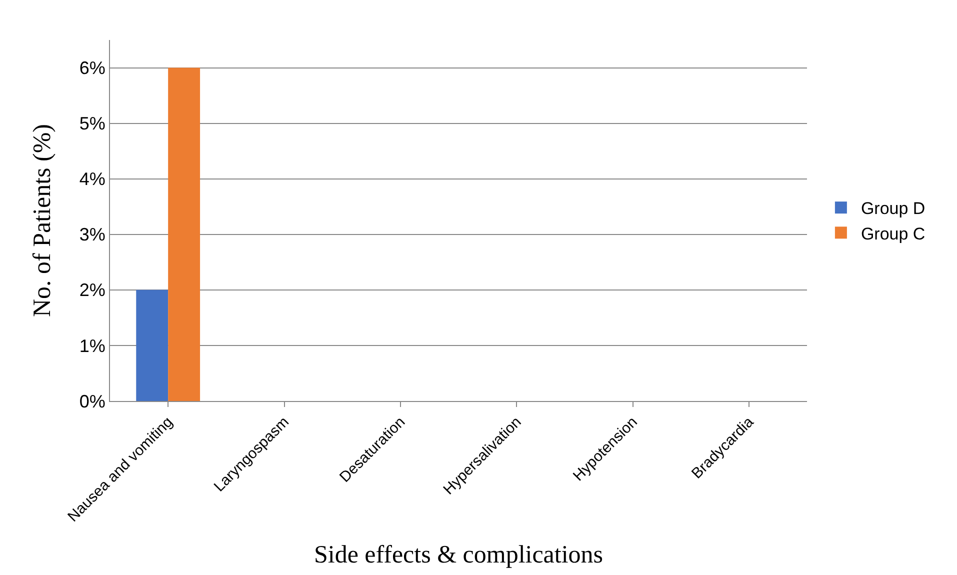  What do you see at coordinates (92, 179) in the screenshot?
I see `y-tick-label: 4%` at bounding box center [92, 179].